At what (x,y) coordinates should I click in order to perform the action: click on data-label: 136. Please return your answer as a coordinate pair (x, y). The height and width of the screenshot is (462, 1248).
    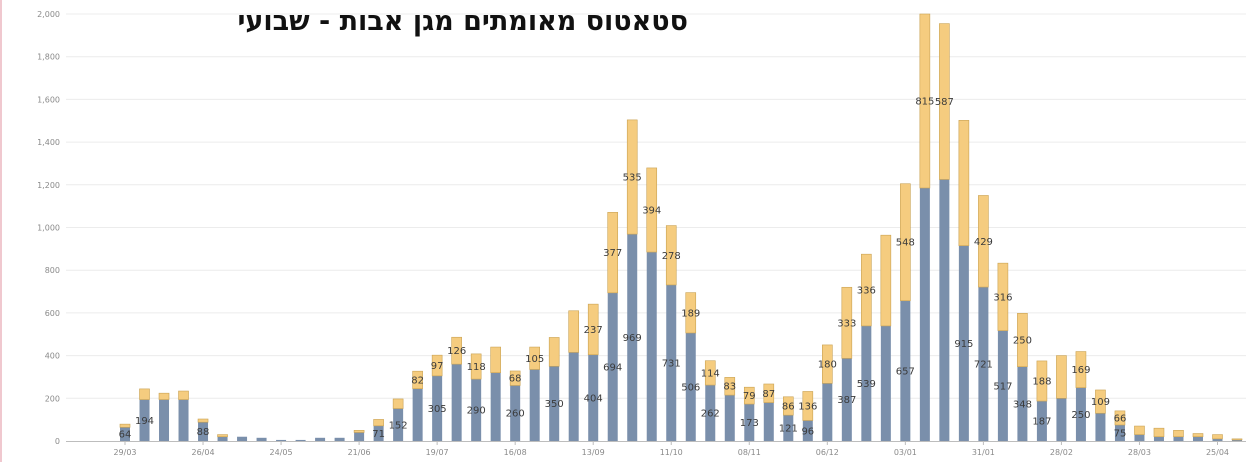
    Looking at the image, I should click on (807, 406).